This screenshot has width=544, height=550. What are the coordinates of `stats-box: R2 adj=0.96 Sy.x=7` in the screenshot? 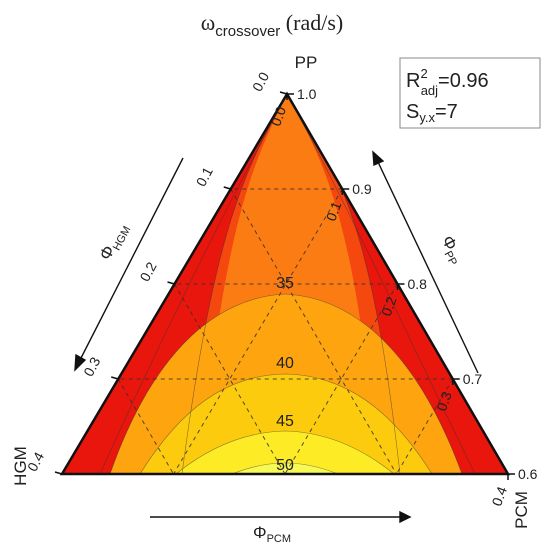 It's located at (470, 93).